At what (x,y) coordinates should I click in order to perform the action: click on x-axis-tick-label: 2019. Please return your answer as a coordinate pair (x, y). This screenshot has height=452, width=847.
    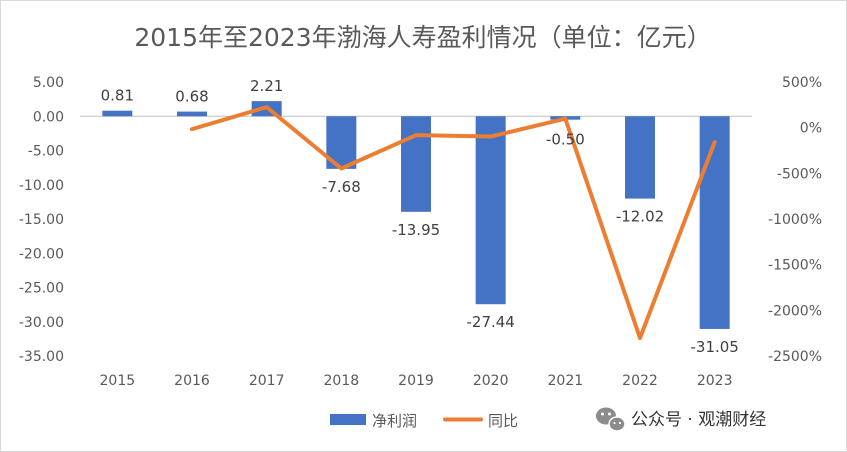
    Looking at the image, I should click on (416, 381).